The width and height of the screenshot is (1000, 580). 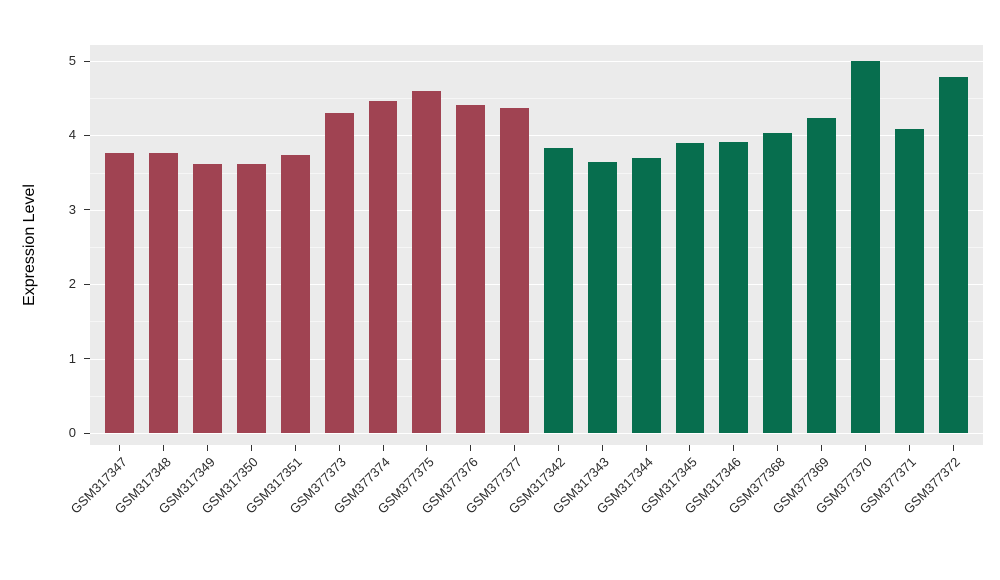 I want to click on bar-GSM317344, so click(x=646, y=295).